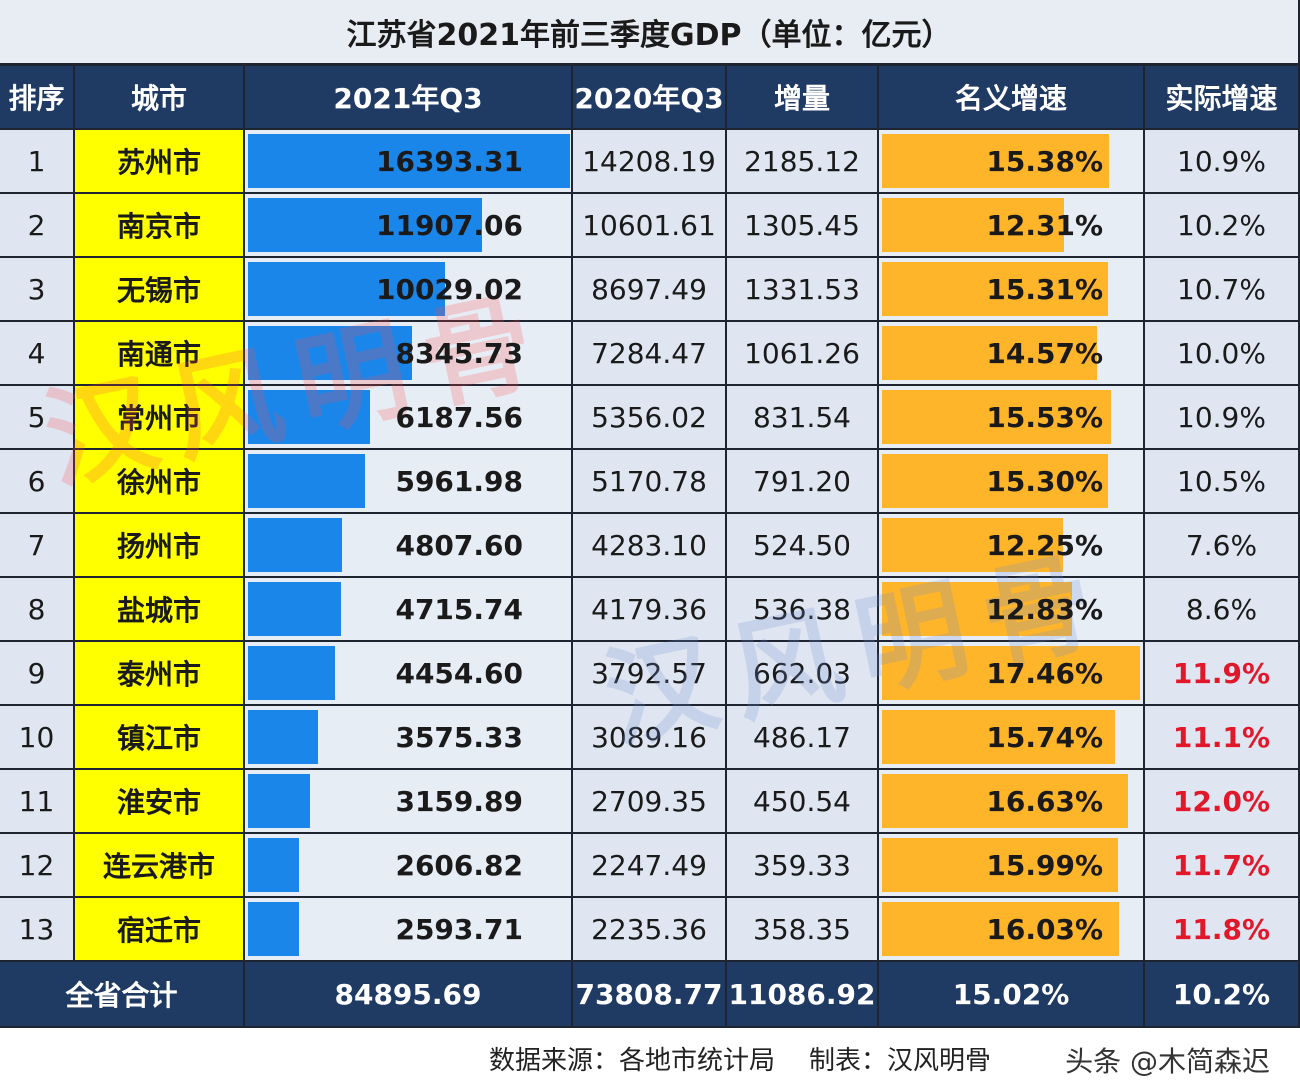 This screenshot has width=1300, height=1088. What do you see at coordinates (459, 417) in the screenshot?
I see `gdp-2021-value: 6187.56` at bounding box center [459, 417].